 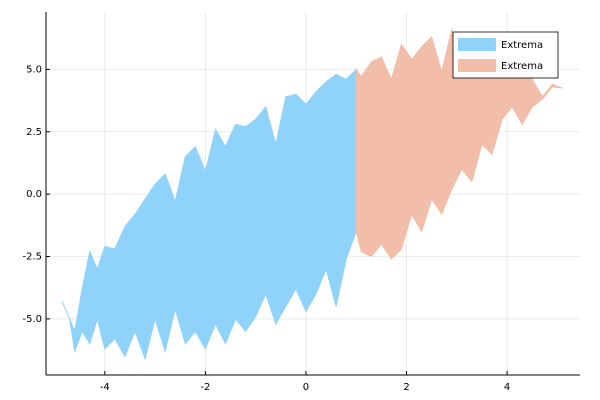 What do you see at coordinates (32, 256) in the screenshot?
I see `y-tick-label: -2.5` at bounding box center [32, 256].